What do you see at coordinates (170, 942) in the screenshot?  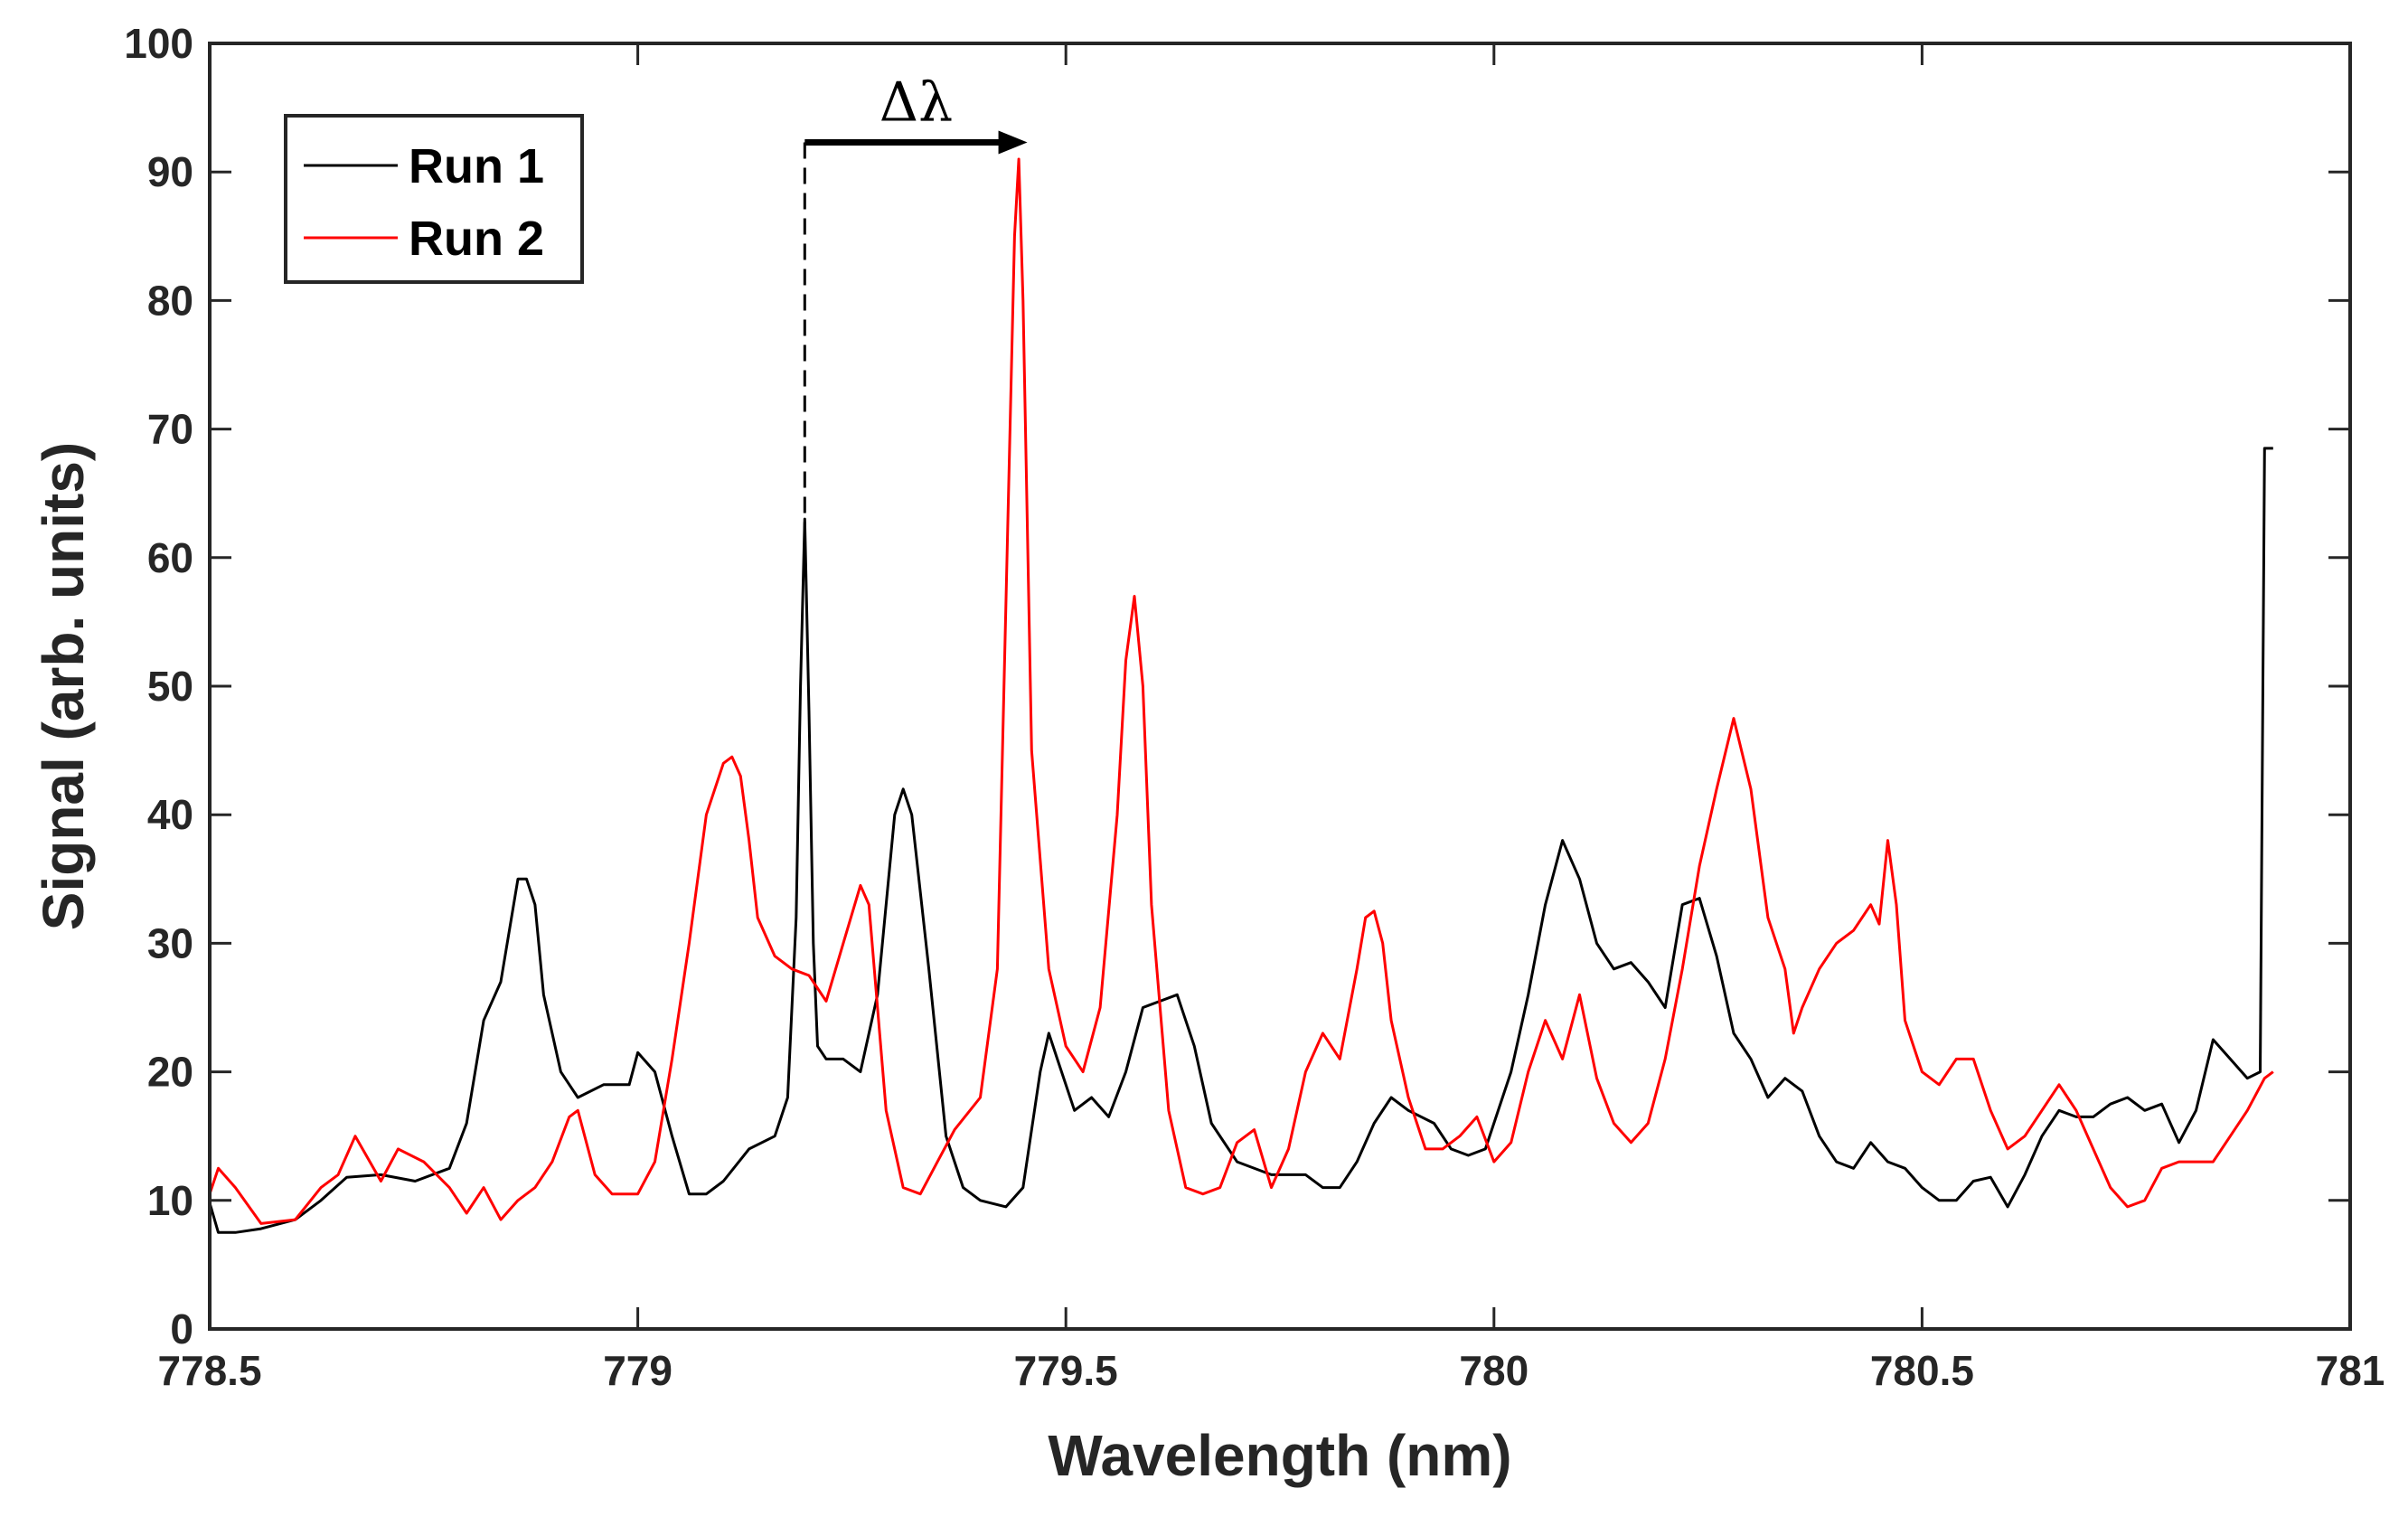 I see `y-tick-label: 30` at bounding box center [170, 942].